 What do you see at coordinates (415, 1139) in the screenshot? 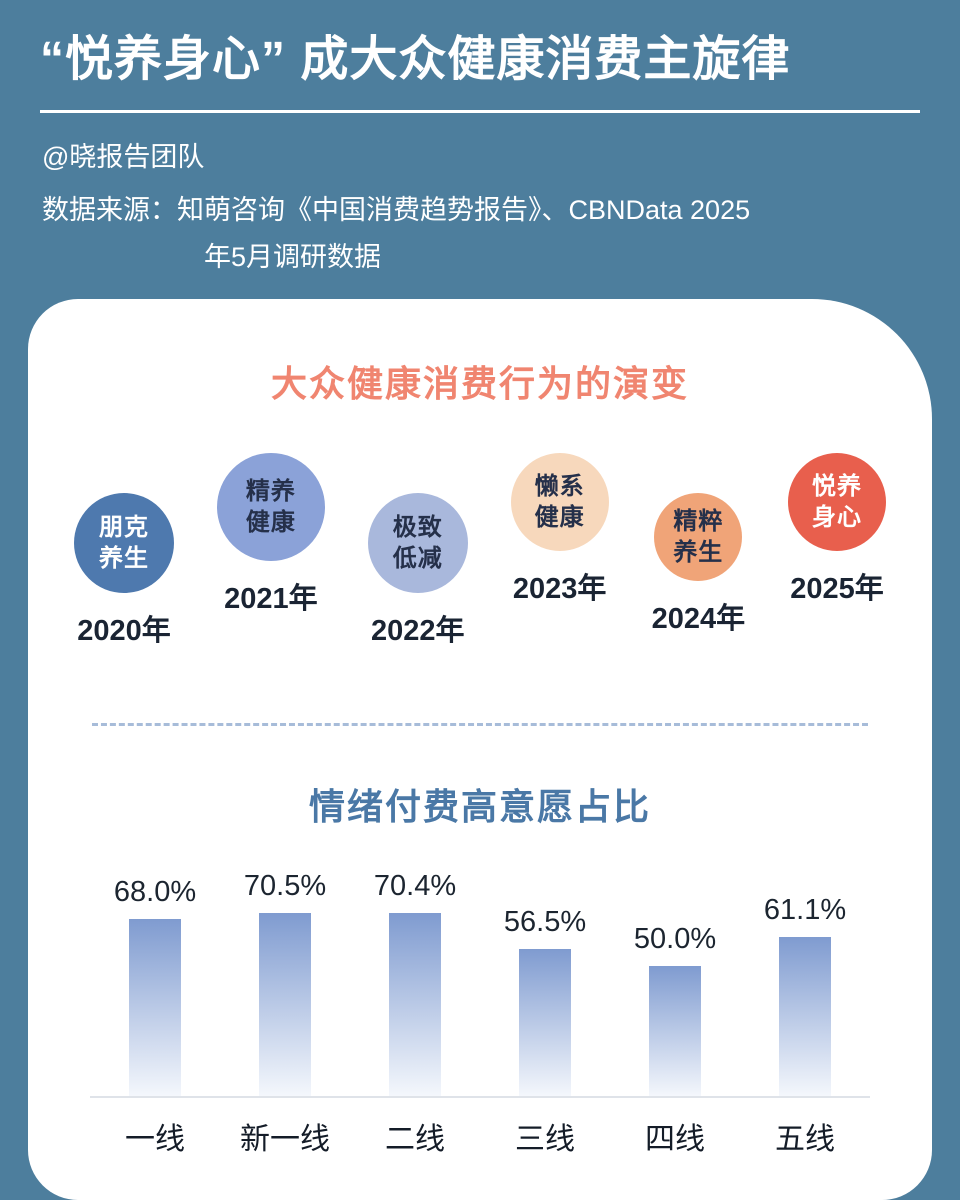
I see `x-label-3: 二线` at bounding box center [415, 1139].